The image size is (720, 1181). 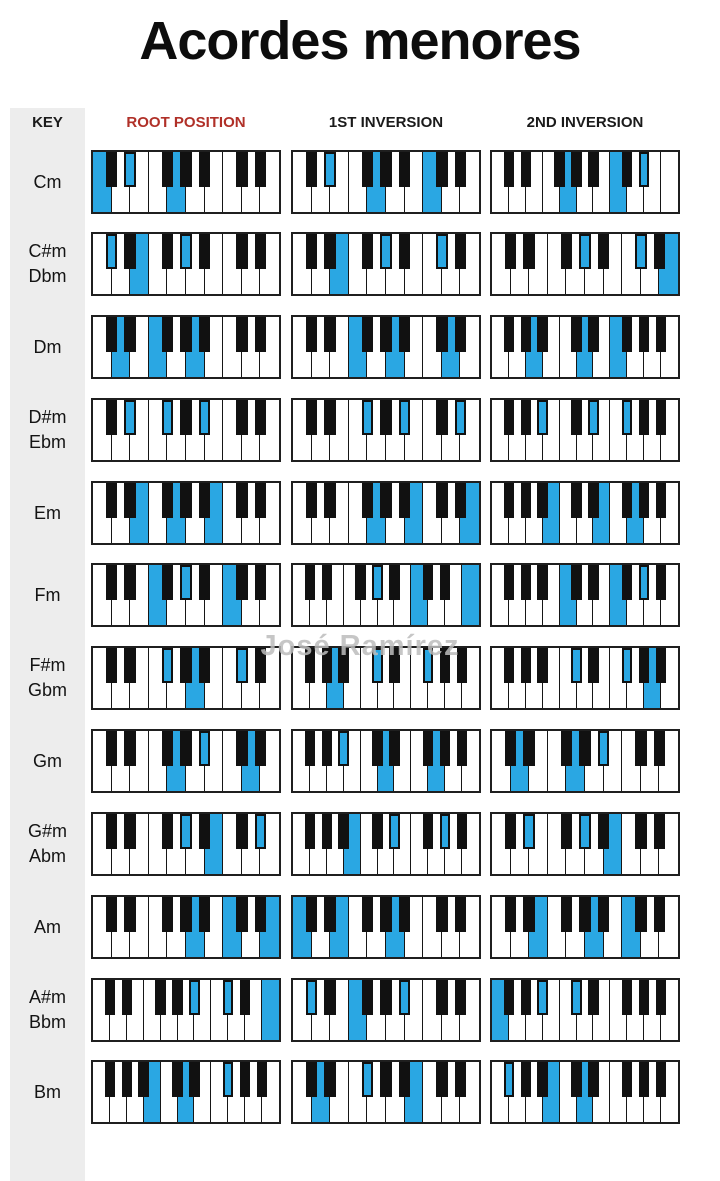 What do you see at coordinates (186, 122) in the screenshot?
I see `header-root-position: ROOT POSITION` at bounding box center [186, 122].